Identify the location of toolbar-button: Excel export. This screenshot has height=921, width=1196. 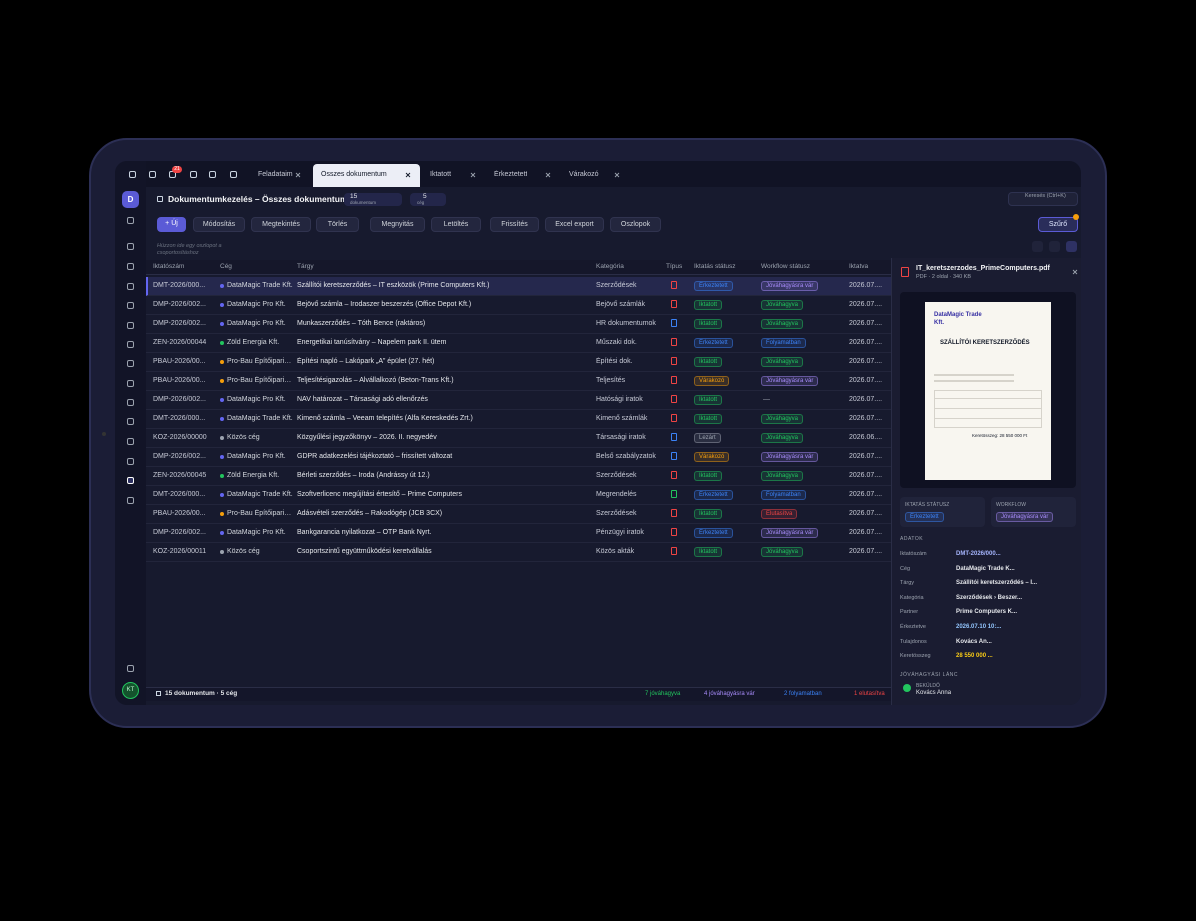
(574, 224).